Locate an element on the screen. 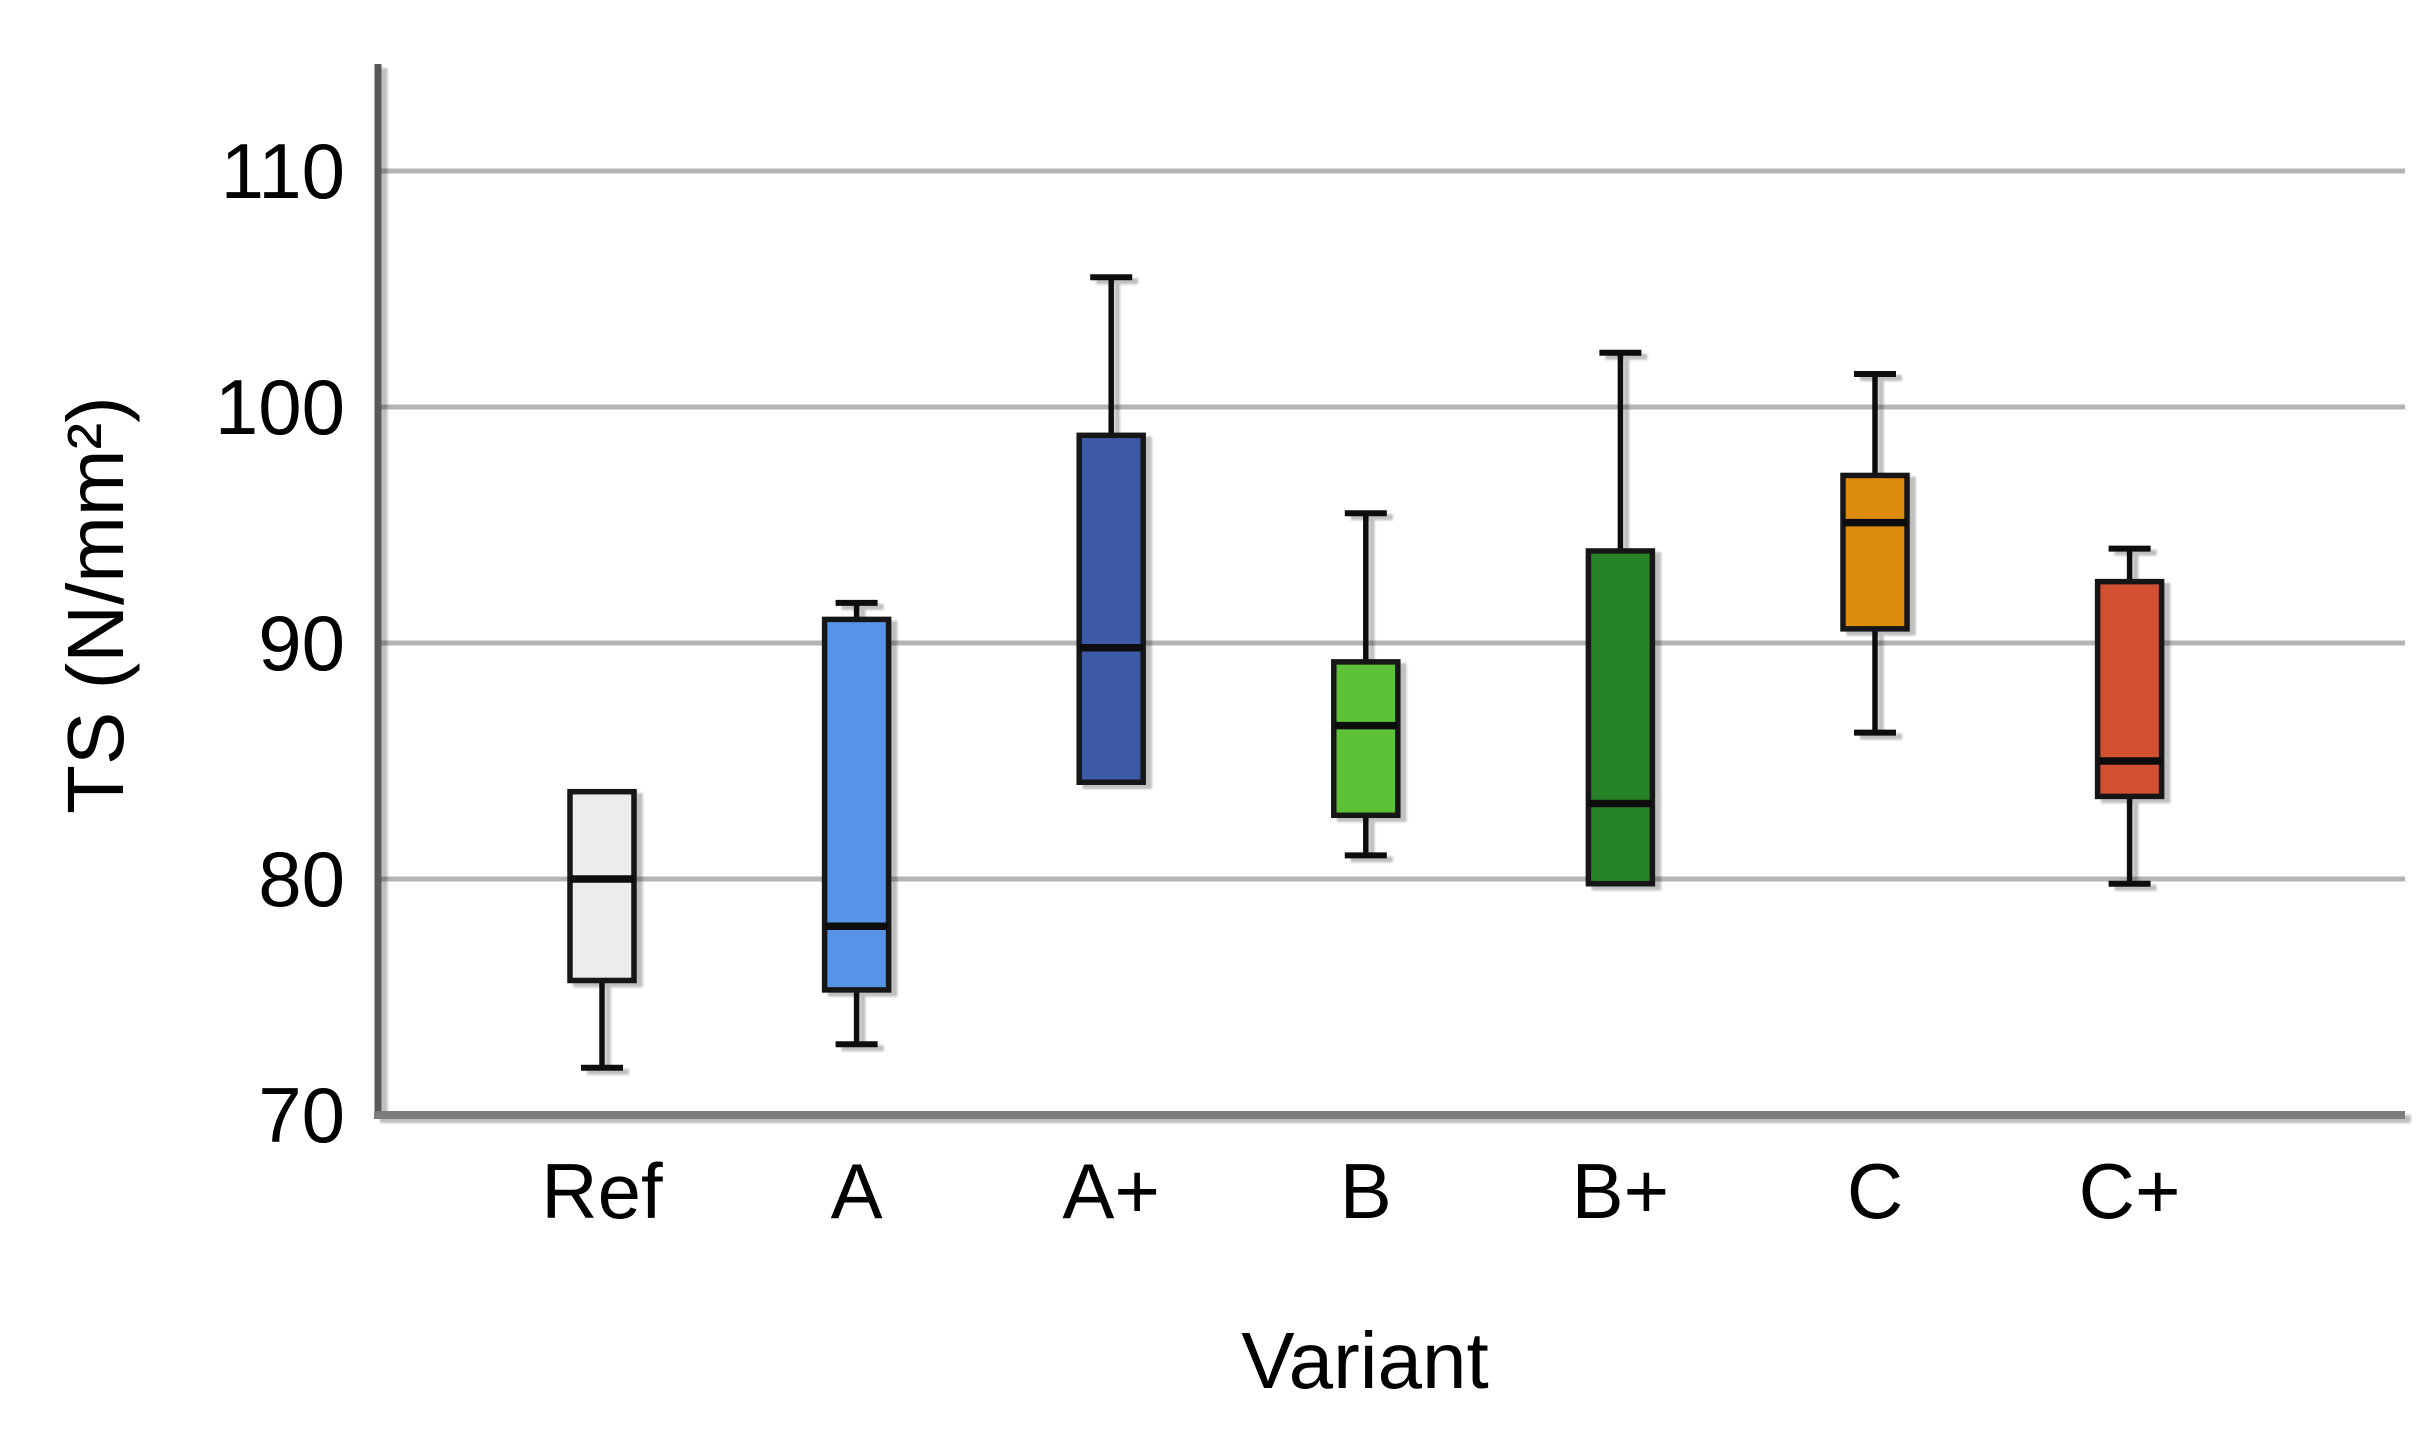  box-C is located at coordinates (1875, 553).